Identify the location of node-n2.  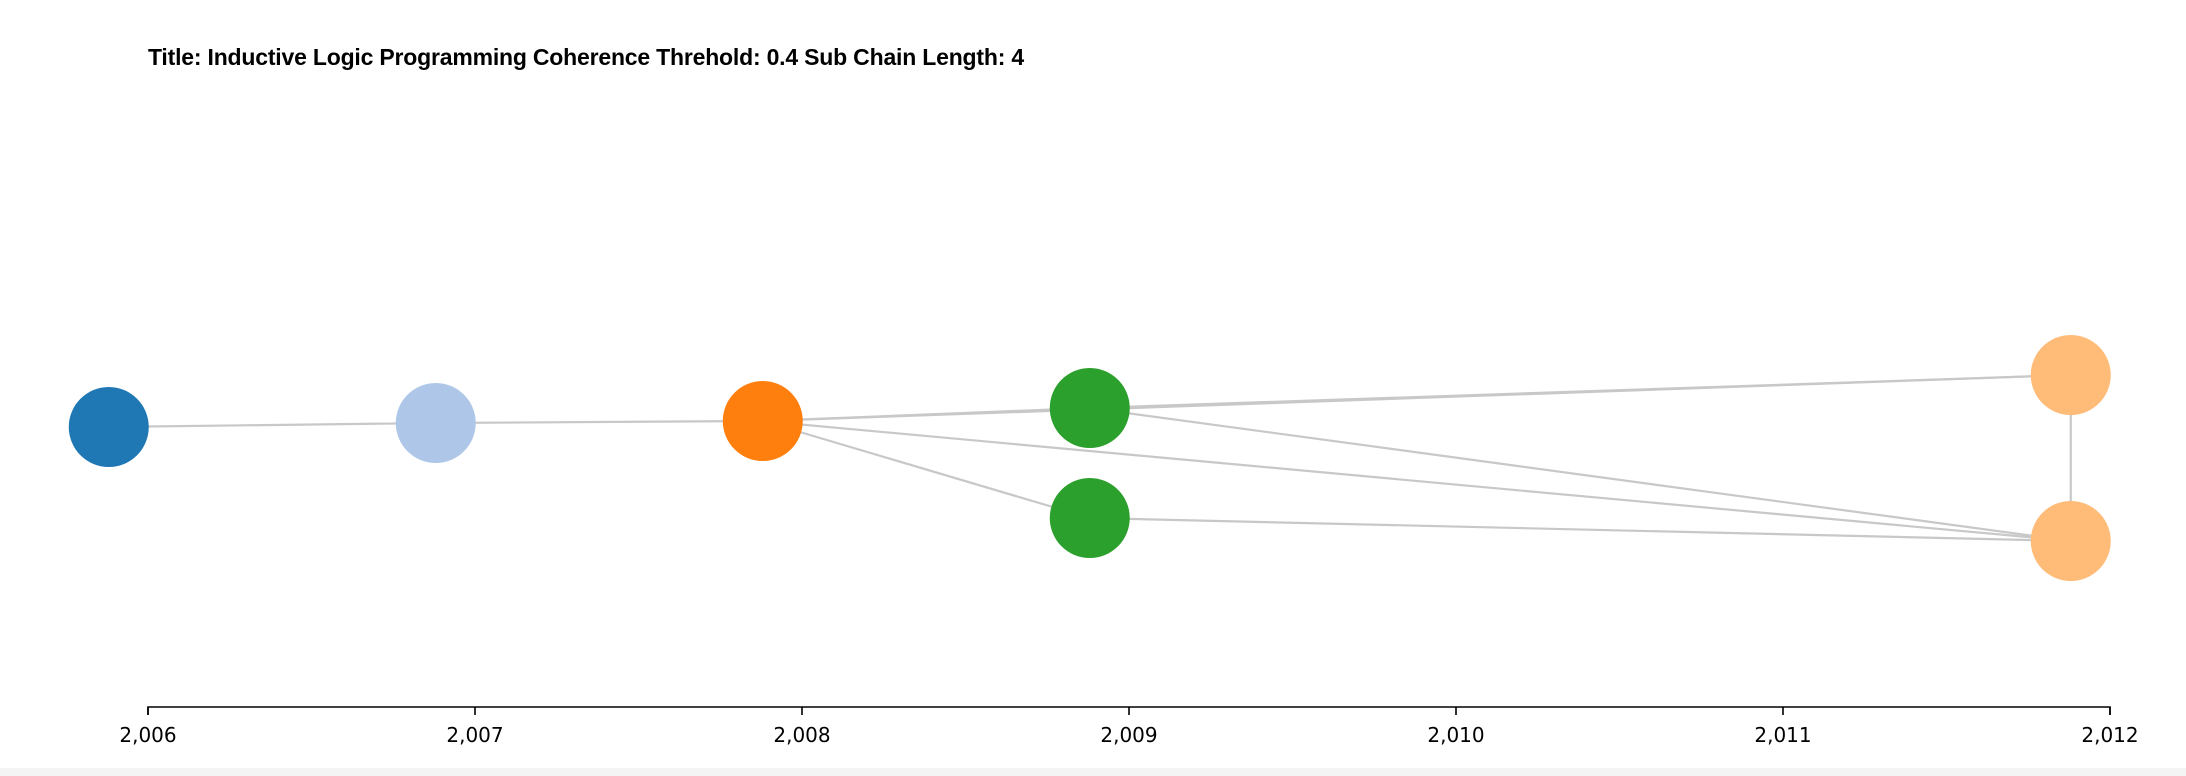
(435, 423).